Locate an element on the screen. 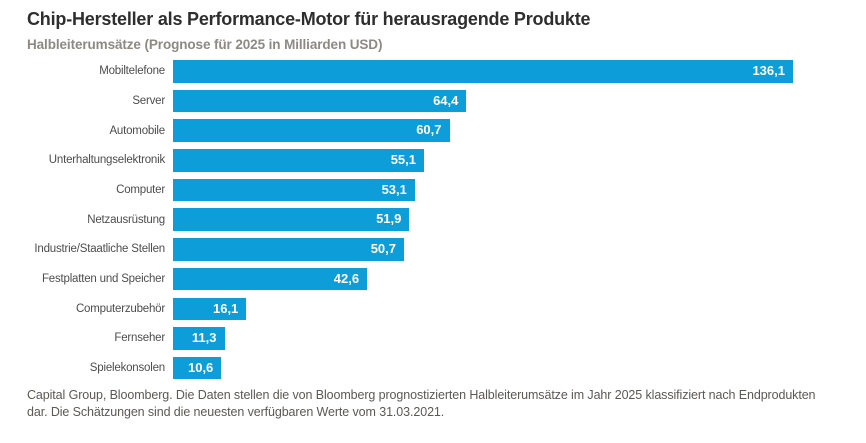 The height and width of the screenshot is (443, 866). bar-track: 60,7 is located at coordinates (519, 130).